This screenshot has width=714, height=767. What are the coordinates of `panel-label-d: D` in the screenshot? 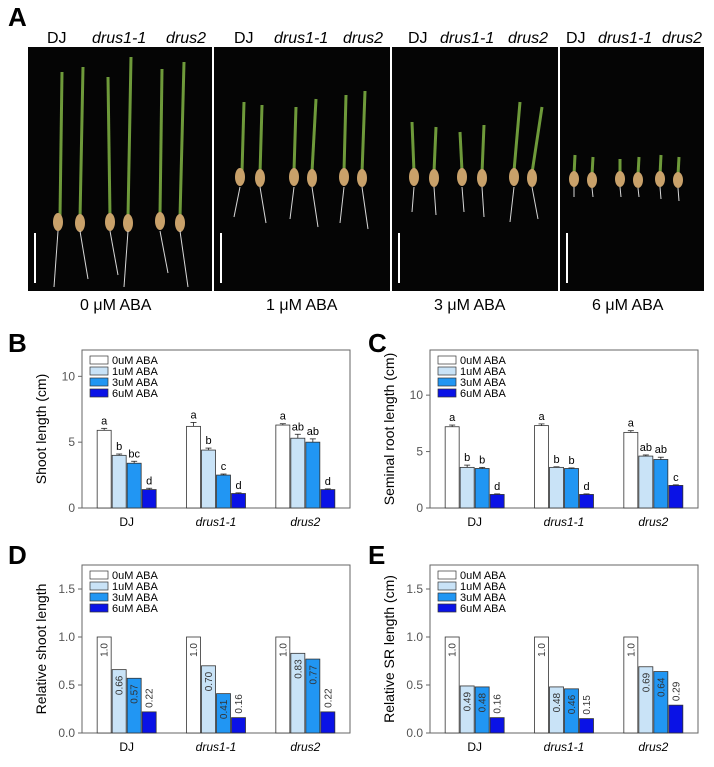 It's located at (17, 555).